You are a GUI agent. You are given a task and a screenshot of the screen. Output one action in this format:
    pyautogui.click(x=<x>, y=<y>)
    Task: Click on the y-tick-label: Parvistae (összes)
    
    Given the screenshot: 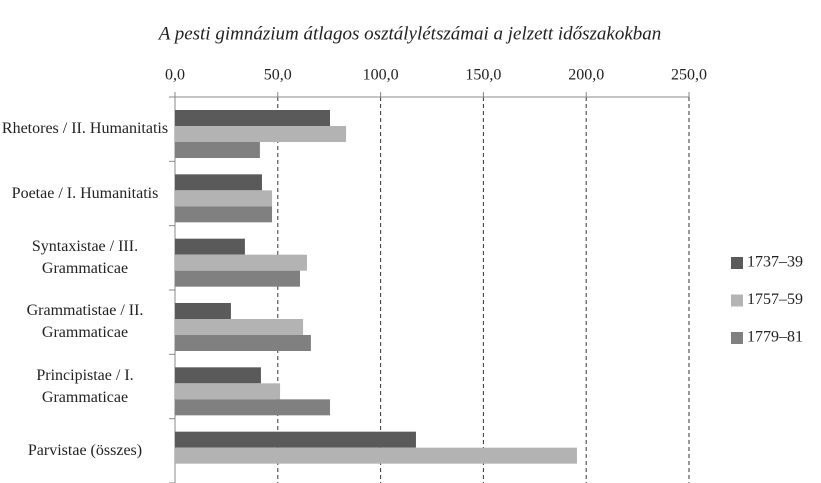 What is the action you would take?
    pyautogui.click(x=85, y=450)
    